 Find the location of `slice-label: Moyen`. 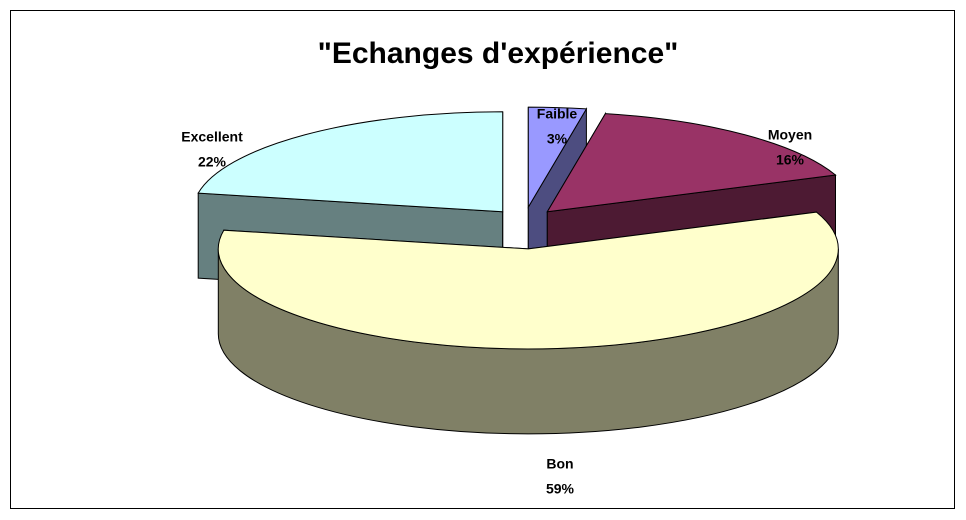

slice-label: Moyen is located at coordinates (790, 135).